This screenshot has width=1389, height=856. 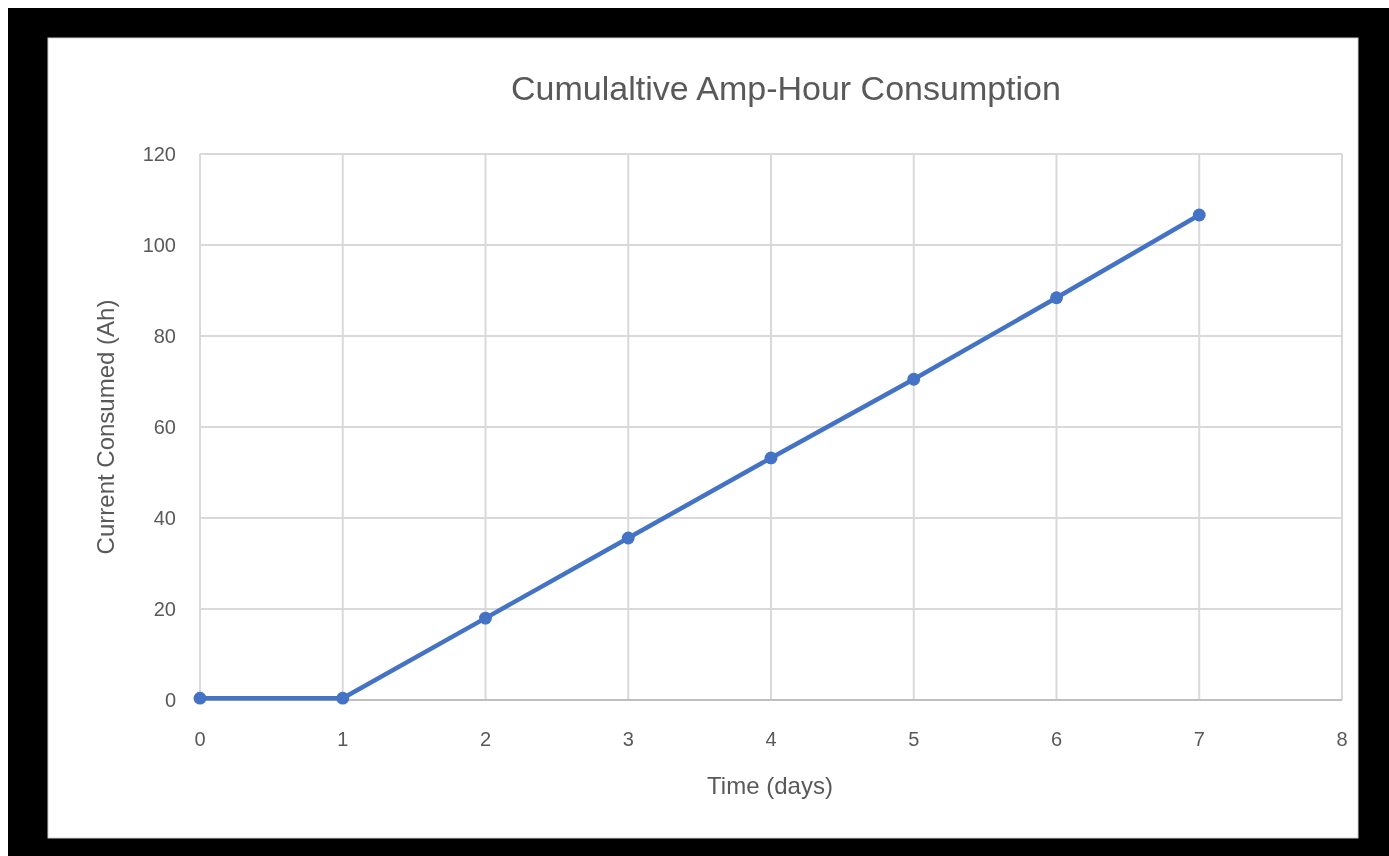 What do you see at coordinates (1056, 739) in the screenshot?
I see `x-tick-label: 6` at bounding box center [1056, 739].